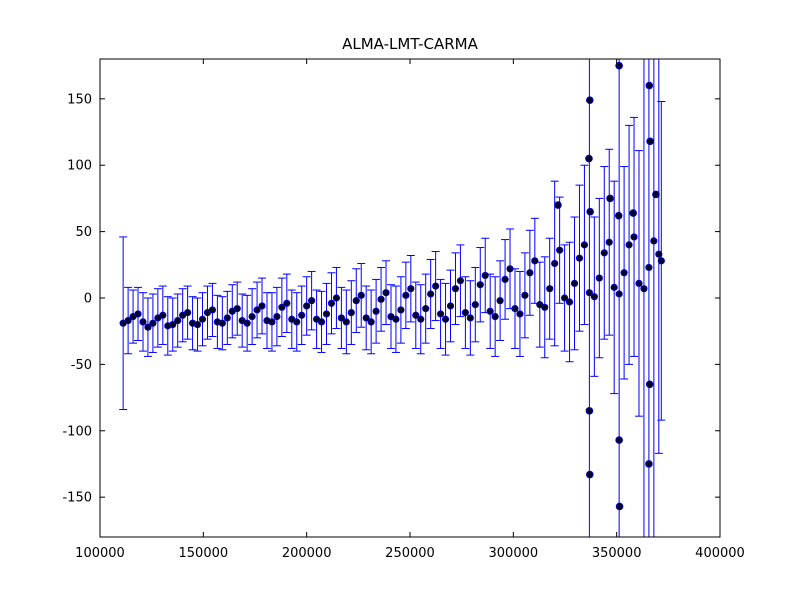 This screenshot has height=600, width=800. Describe the element at coordinates (88, 299) in the screenshot. I see `y-tick-label: 0` at that location.